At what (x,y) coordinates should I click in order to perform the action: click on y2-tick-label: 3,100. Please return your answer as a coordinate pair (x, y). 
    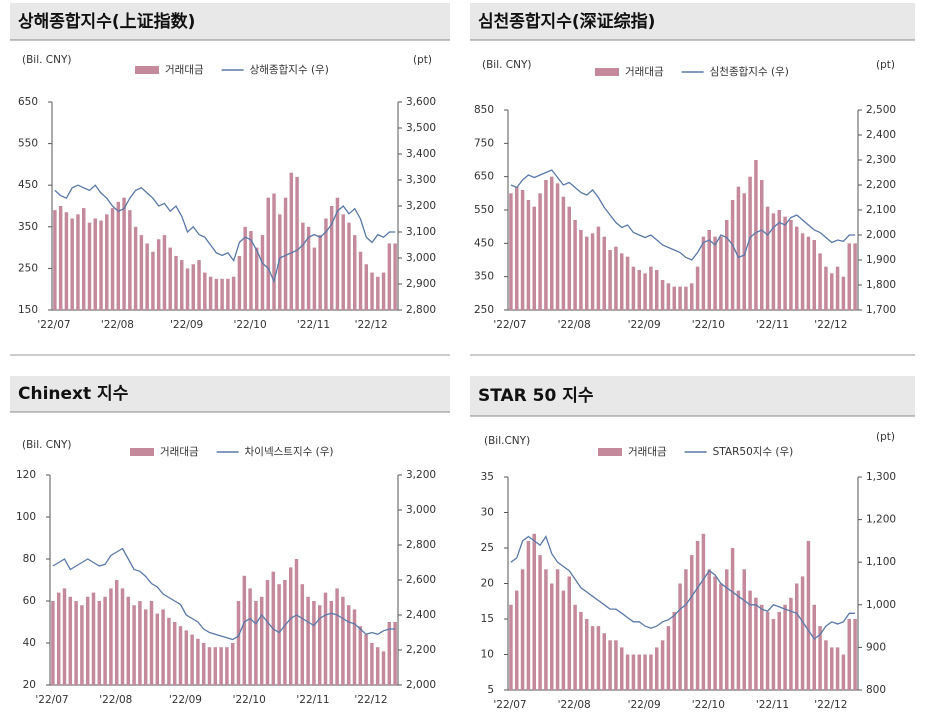
    Looking at the image, I should click on (421, 232).